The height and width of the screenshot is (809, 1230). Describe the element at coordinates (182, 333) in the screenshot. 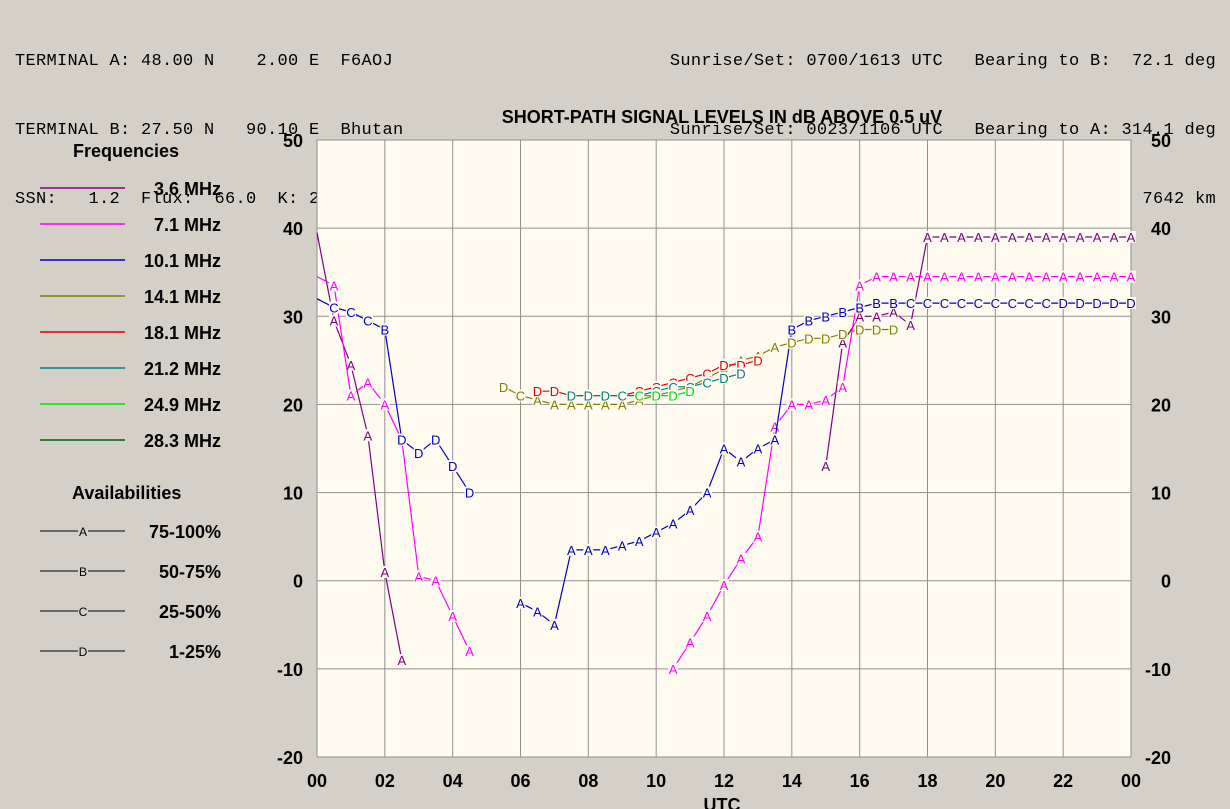

I see `legend-frequency-label: 18.1 MHz` at that location.